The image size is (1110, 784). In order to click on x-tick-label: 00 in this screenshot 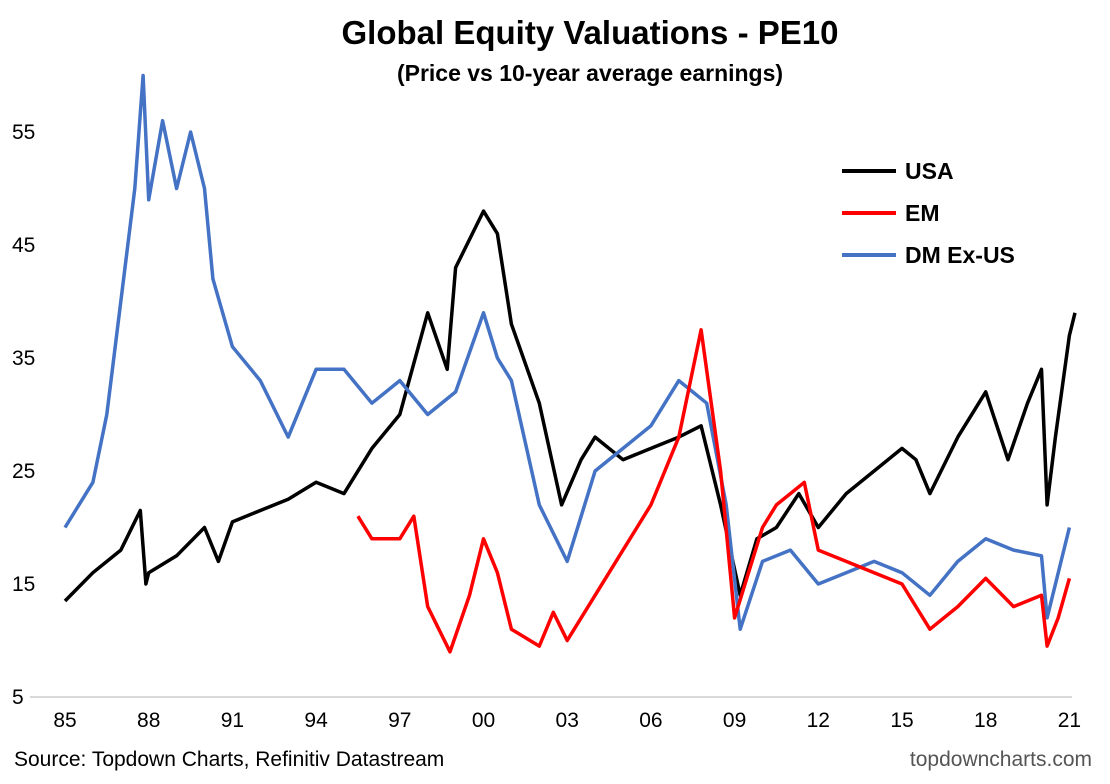, I will do `click(483, 720)`.